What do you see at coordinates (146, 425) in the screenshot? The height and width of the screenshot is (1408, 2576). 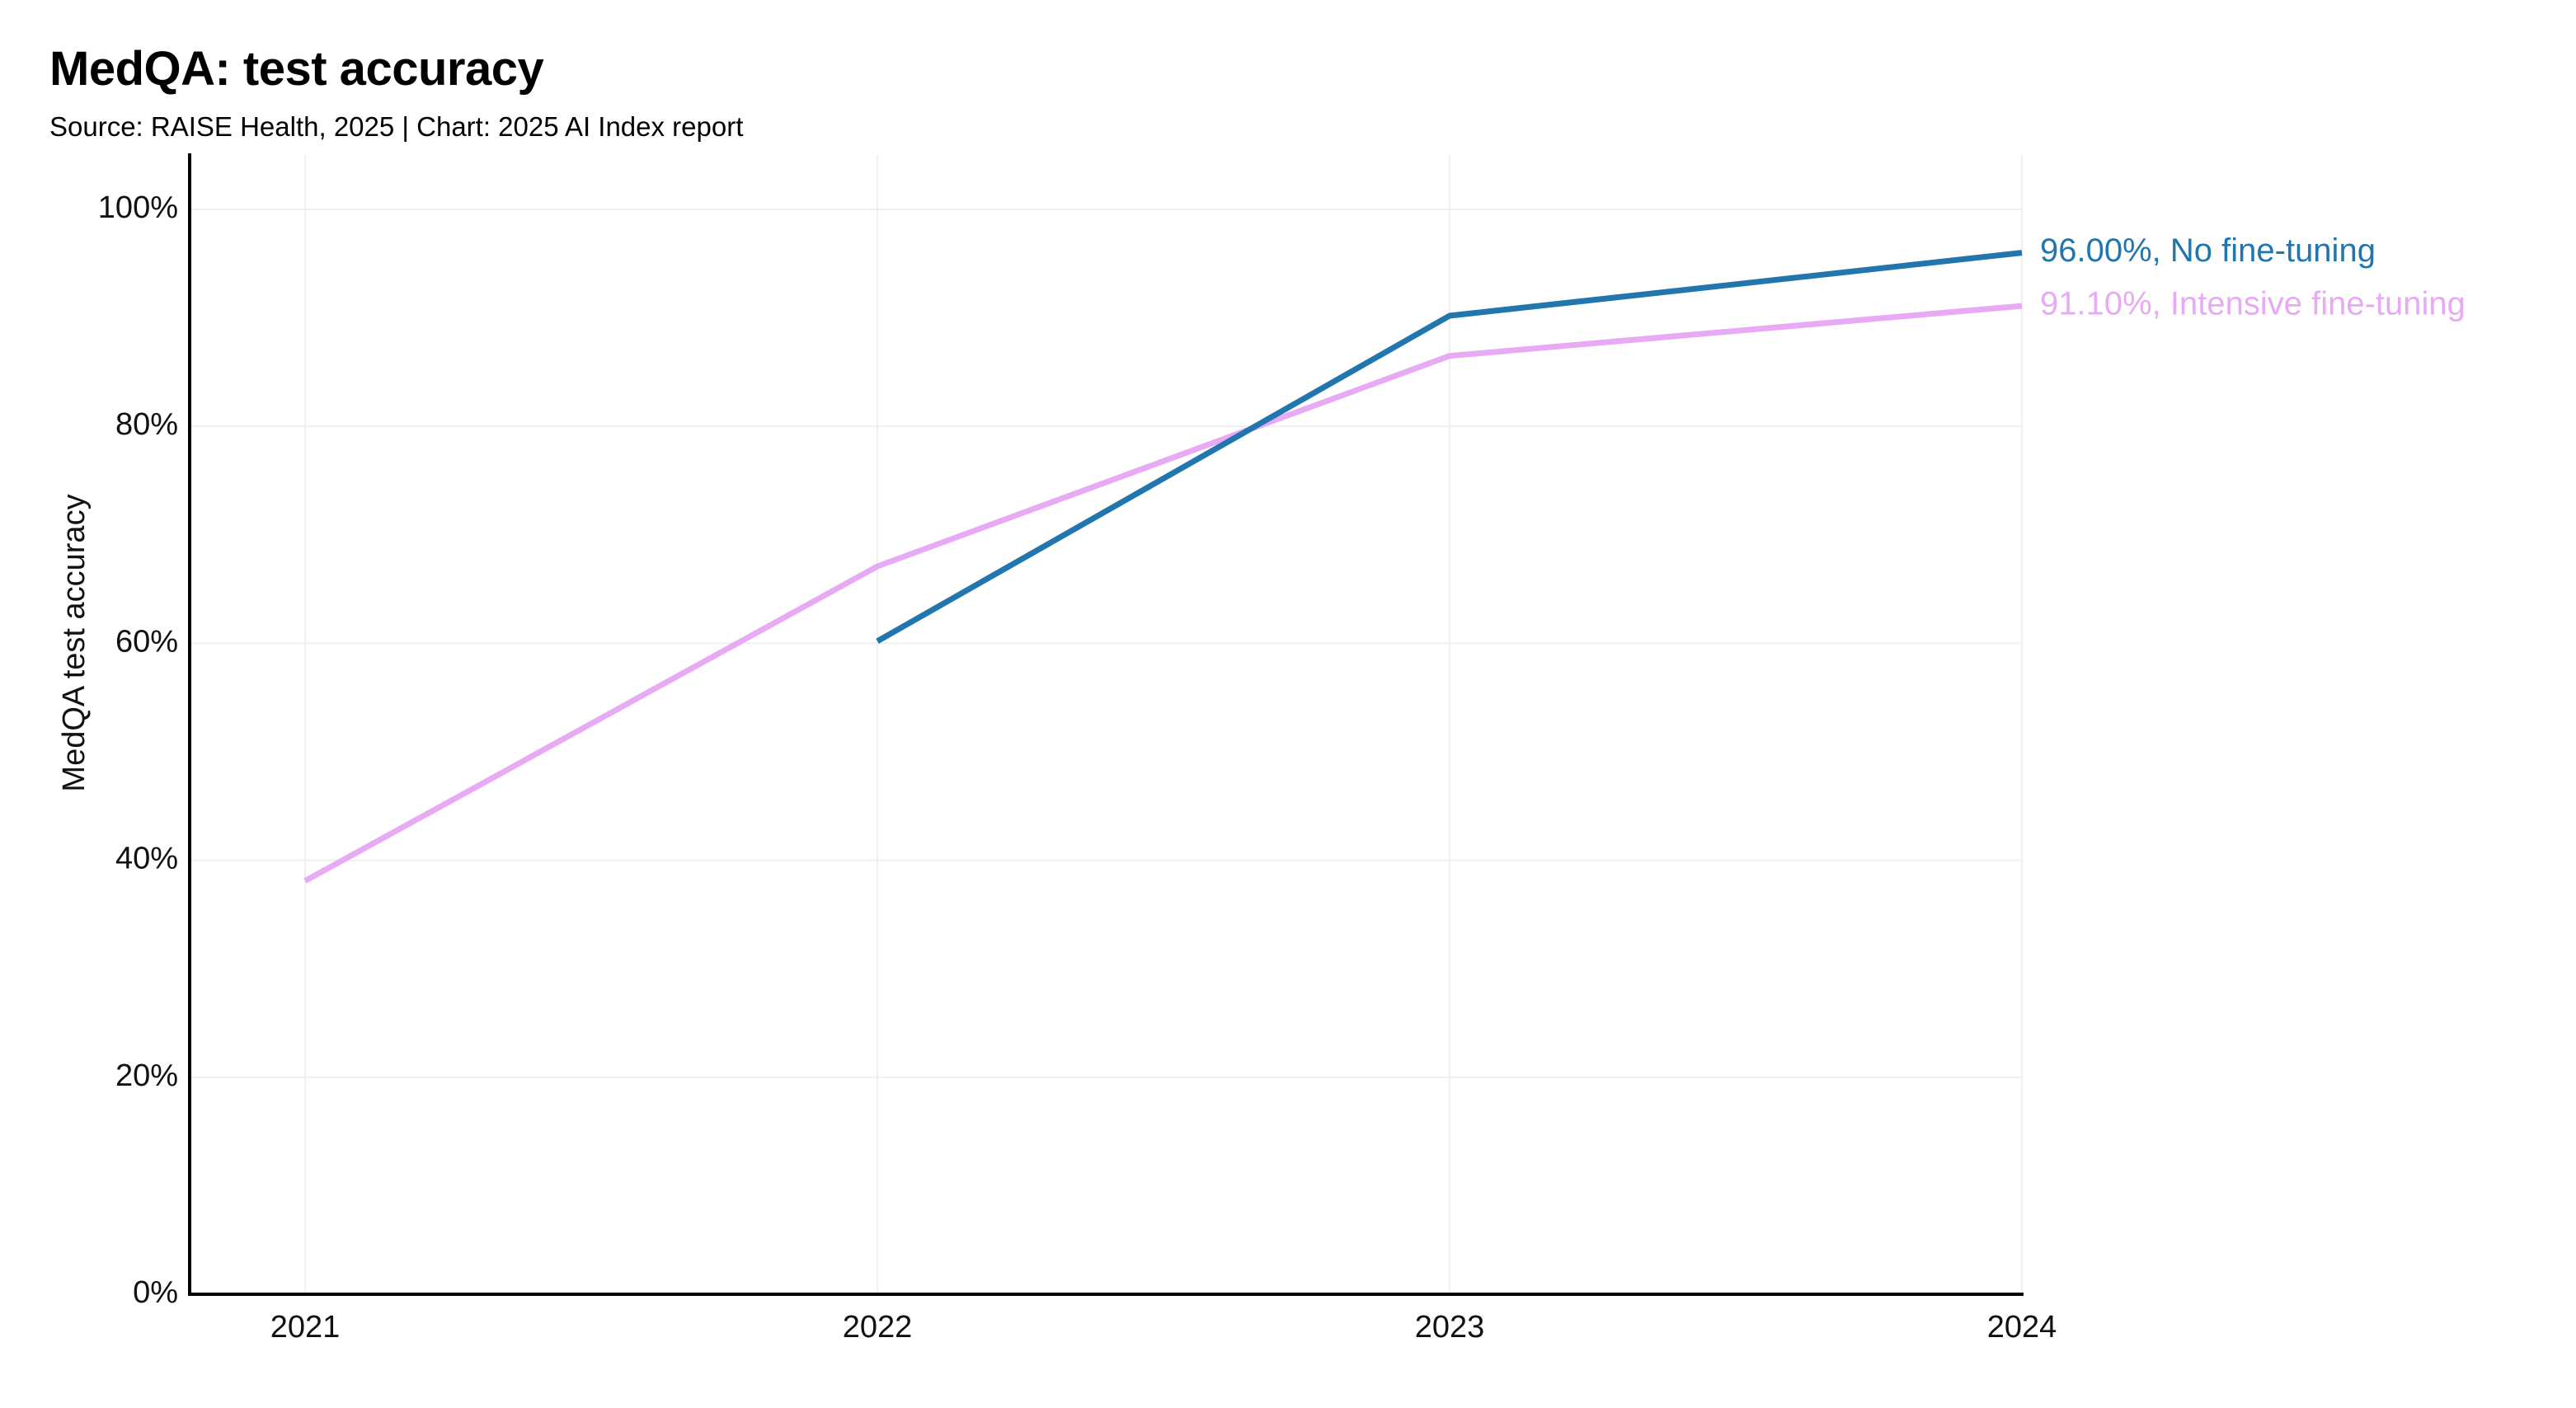 I see `y-tick-label: 80%` at bounding box center [146, 425].